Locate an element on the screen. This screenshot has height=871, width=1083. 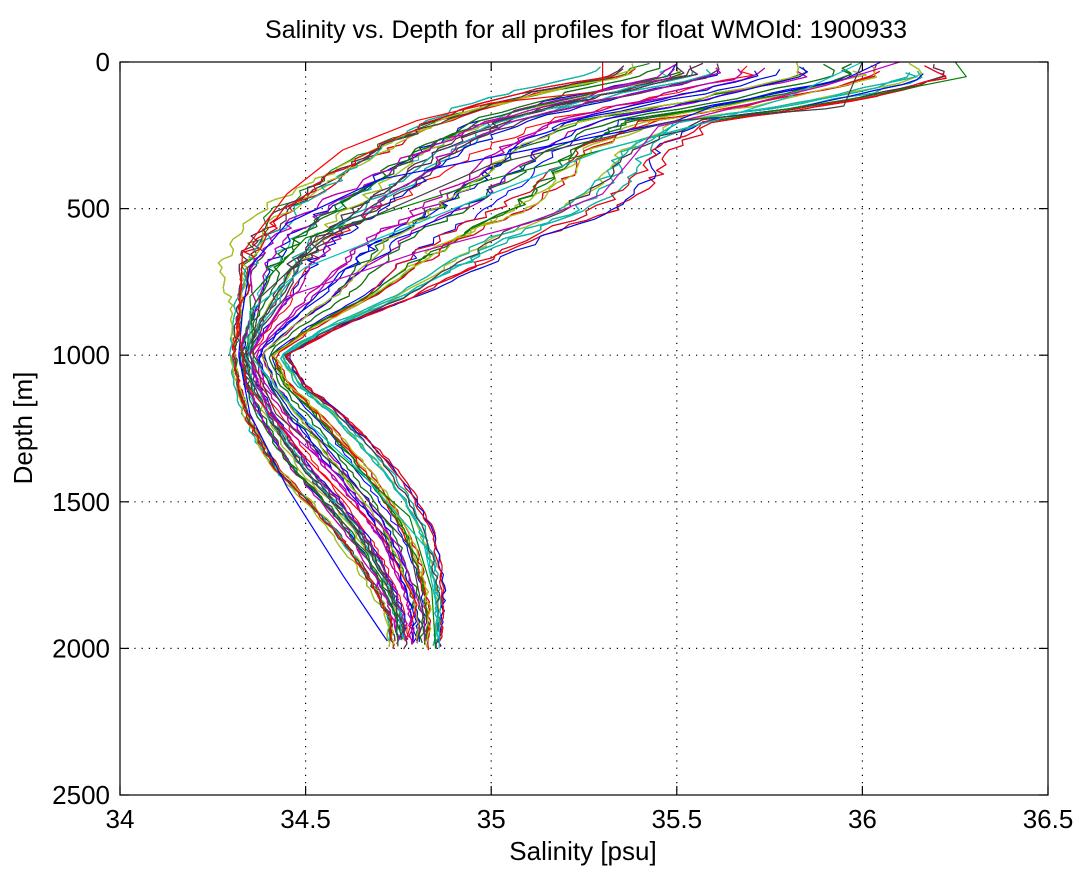
x-tick-label: 34.5 is located at coordinates (305, 819).